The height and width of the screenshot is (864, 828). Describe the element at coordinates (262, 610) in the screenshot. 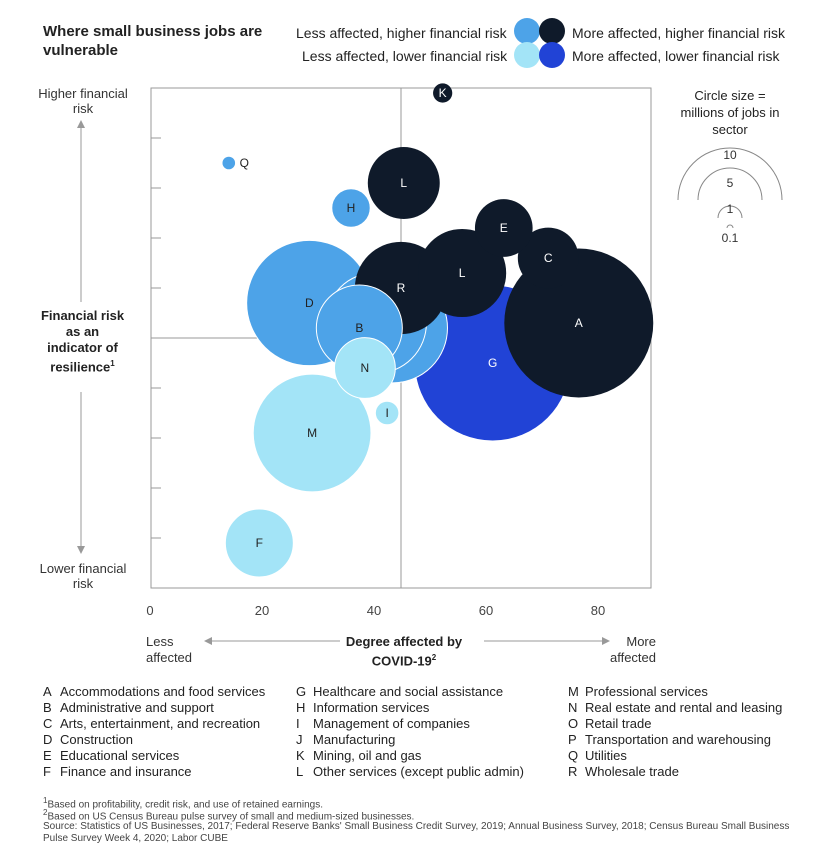

I see `x-tick-20: 20` at that location.